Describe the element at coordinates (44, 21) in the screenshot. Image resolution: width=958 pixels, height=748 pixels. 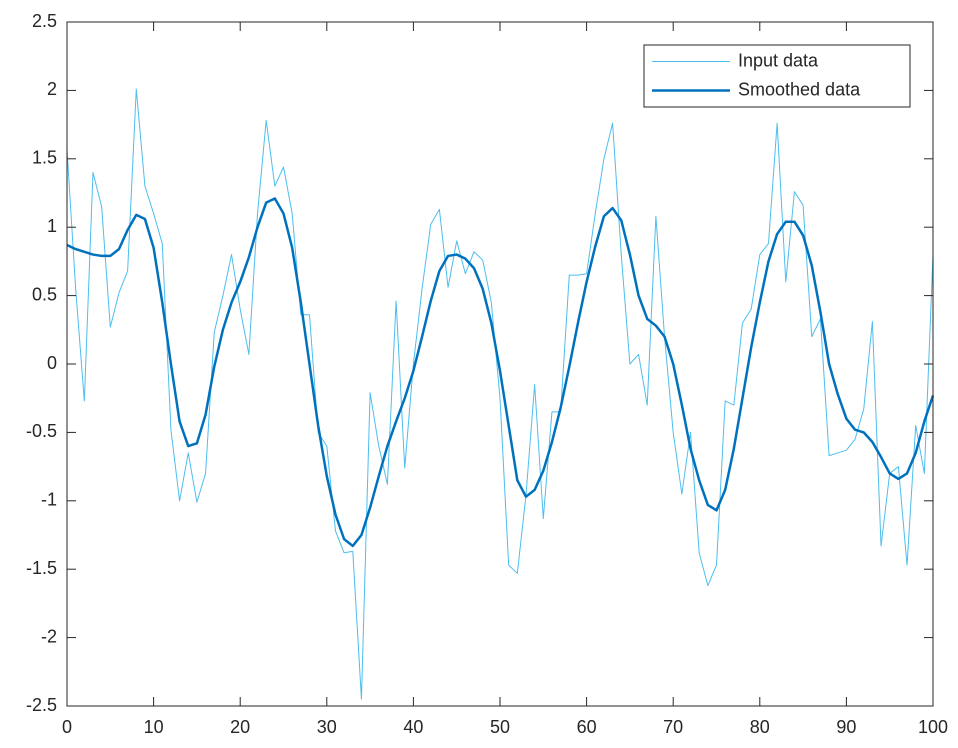
I see `y-tick-label: 2.5` at that location.